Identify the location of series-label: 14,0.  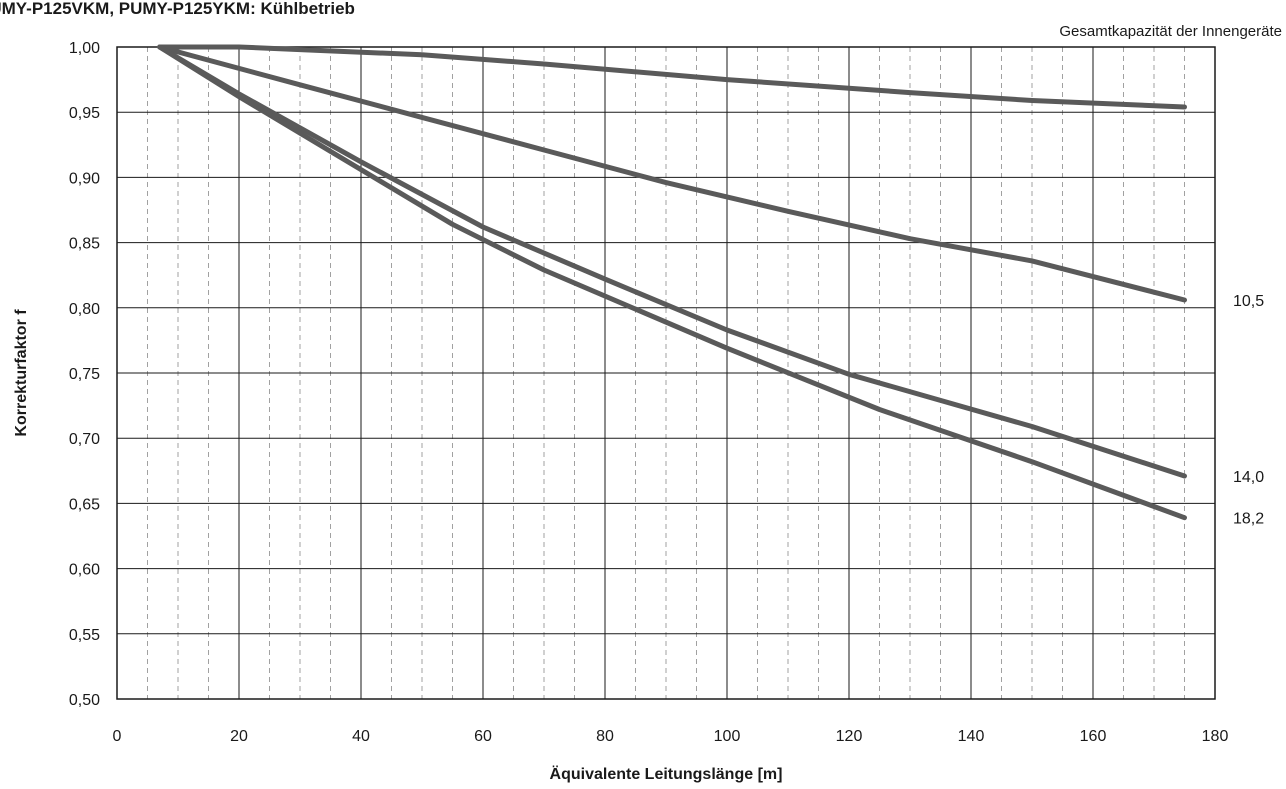
(1248, 477).